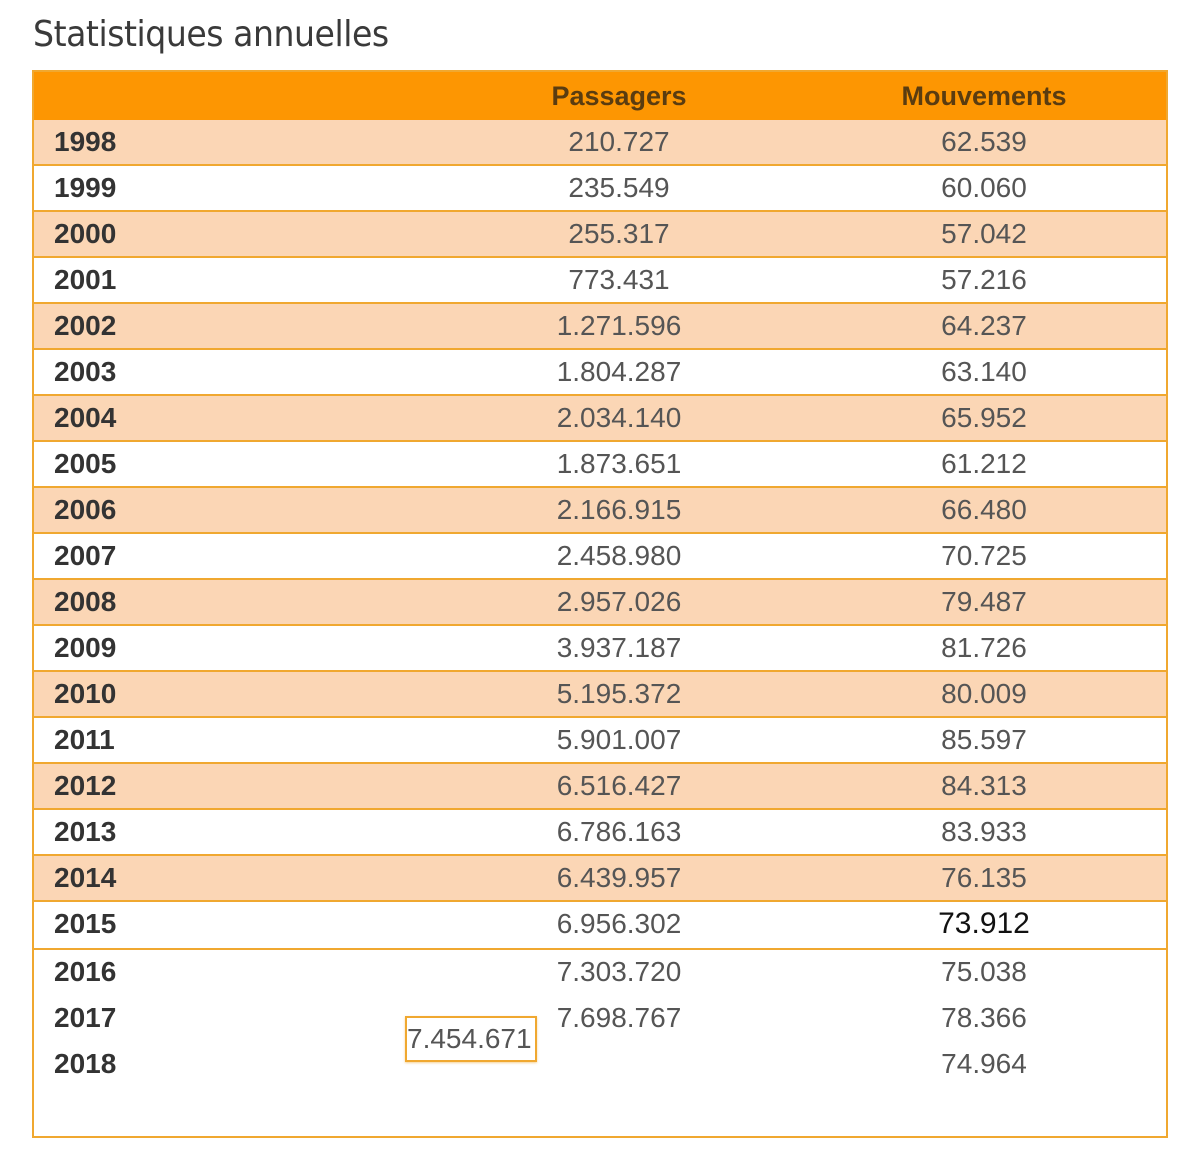  I want to click on table-row: 2004 2.034.140 65.952, so click(600, 419).